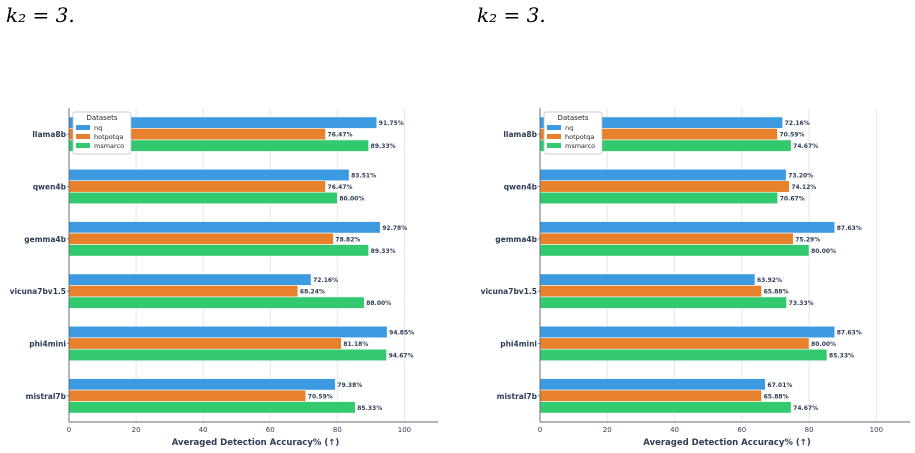 The width and height of the screenshot is (915, 453). I want to click on legend-swatch-hotpotqa, so click(554, 136).